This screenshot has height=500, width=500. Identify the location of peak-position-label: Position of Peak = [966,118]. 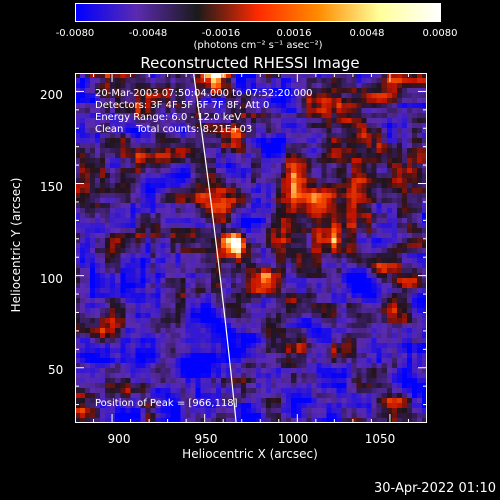
(166, 403).